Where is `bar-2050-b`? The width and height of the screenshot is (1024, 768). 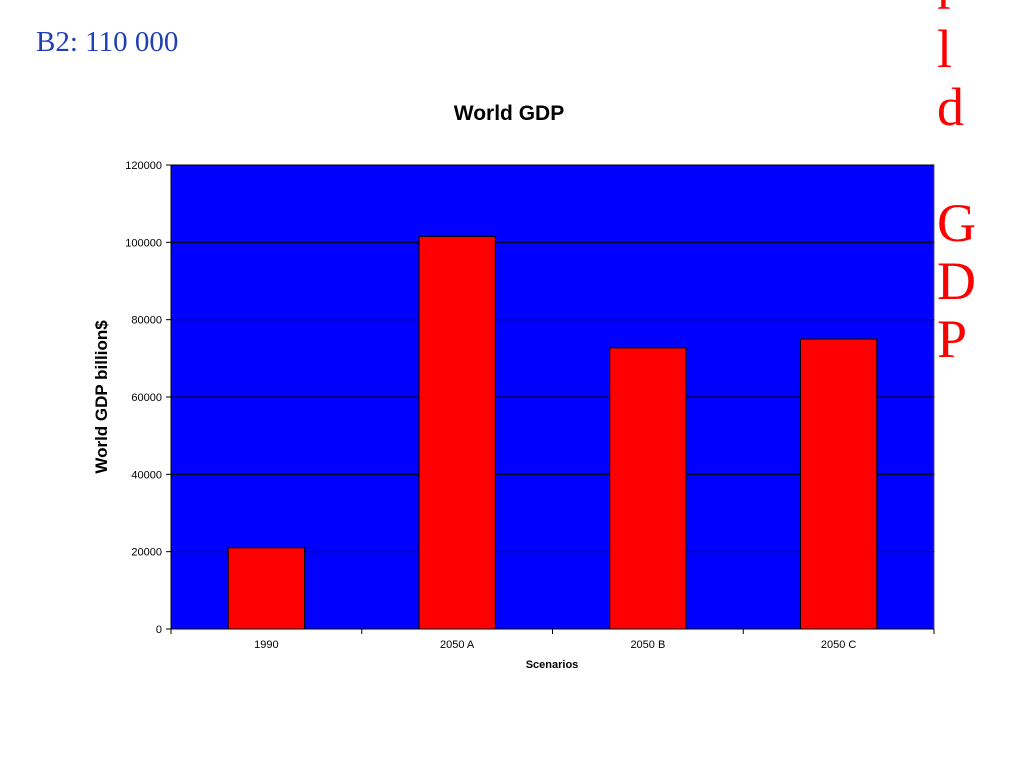
bar-2050-b is located at coordinates (648, 488).